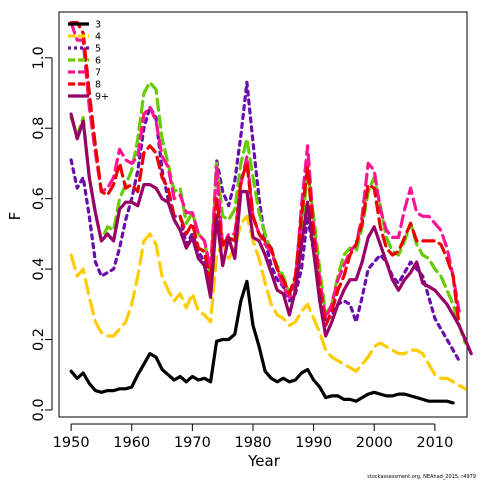 Image resolution: width=480 pixels, height=480 pixels. Describe the element at coordinates (98, 85) in the screenshot. I see `legend-label: 8` at that location.